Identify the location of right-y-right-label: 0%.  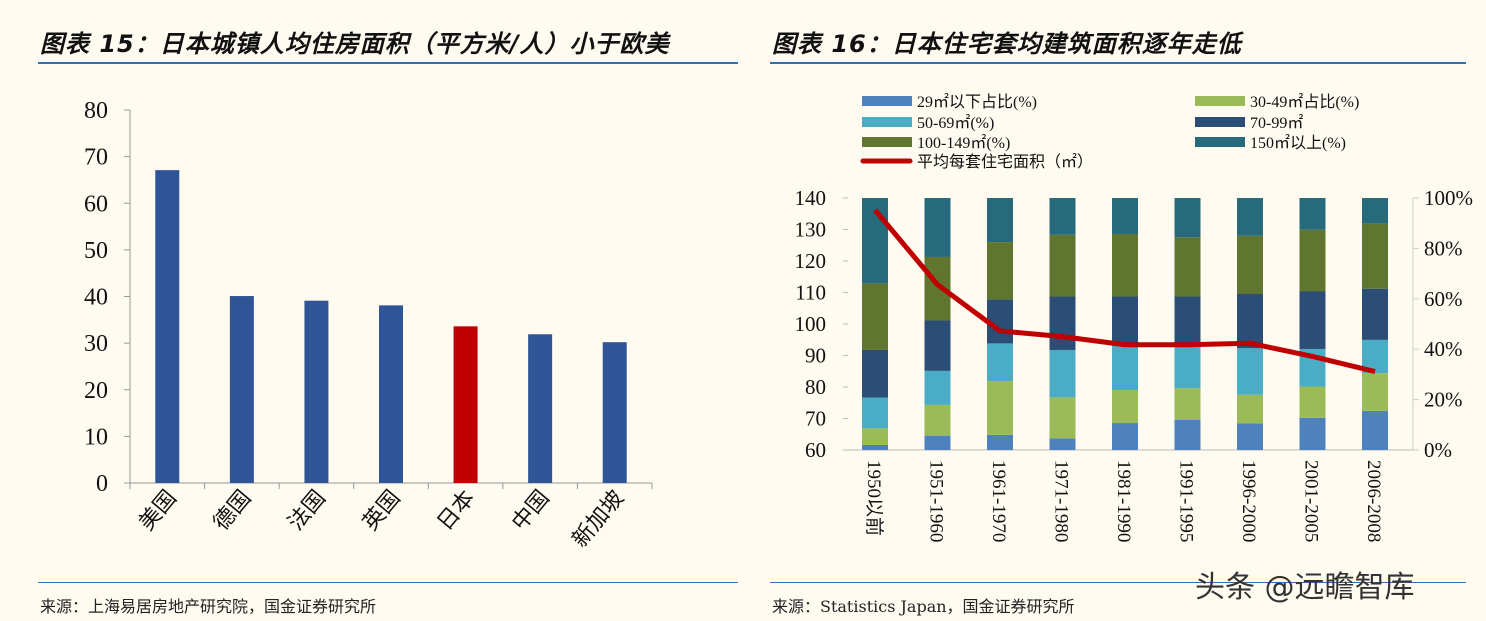
(1438, 450).